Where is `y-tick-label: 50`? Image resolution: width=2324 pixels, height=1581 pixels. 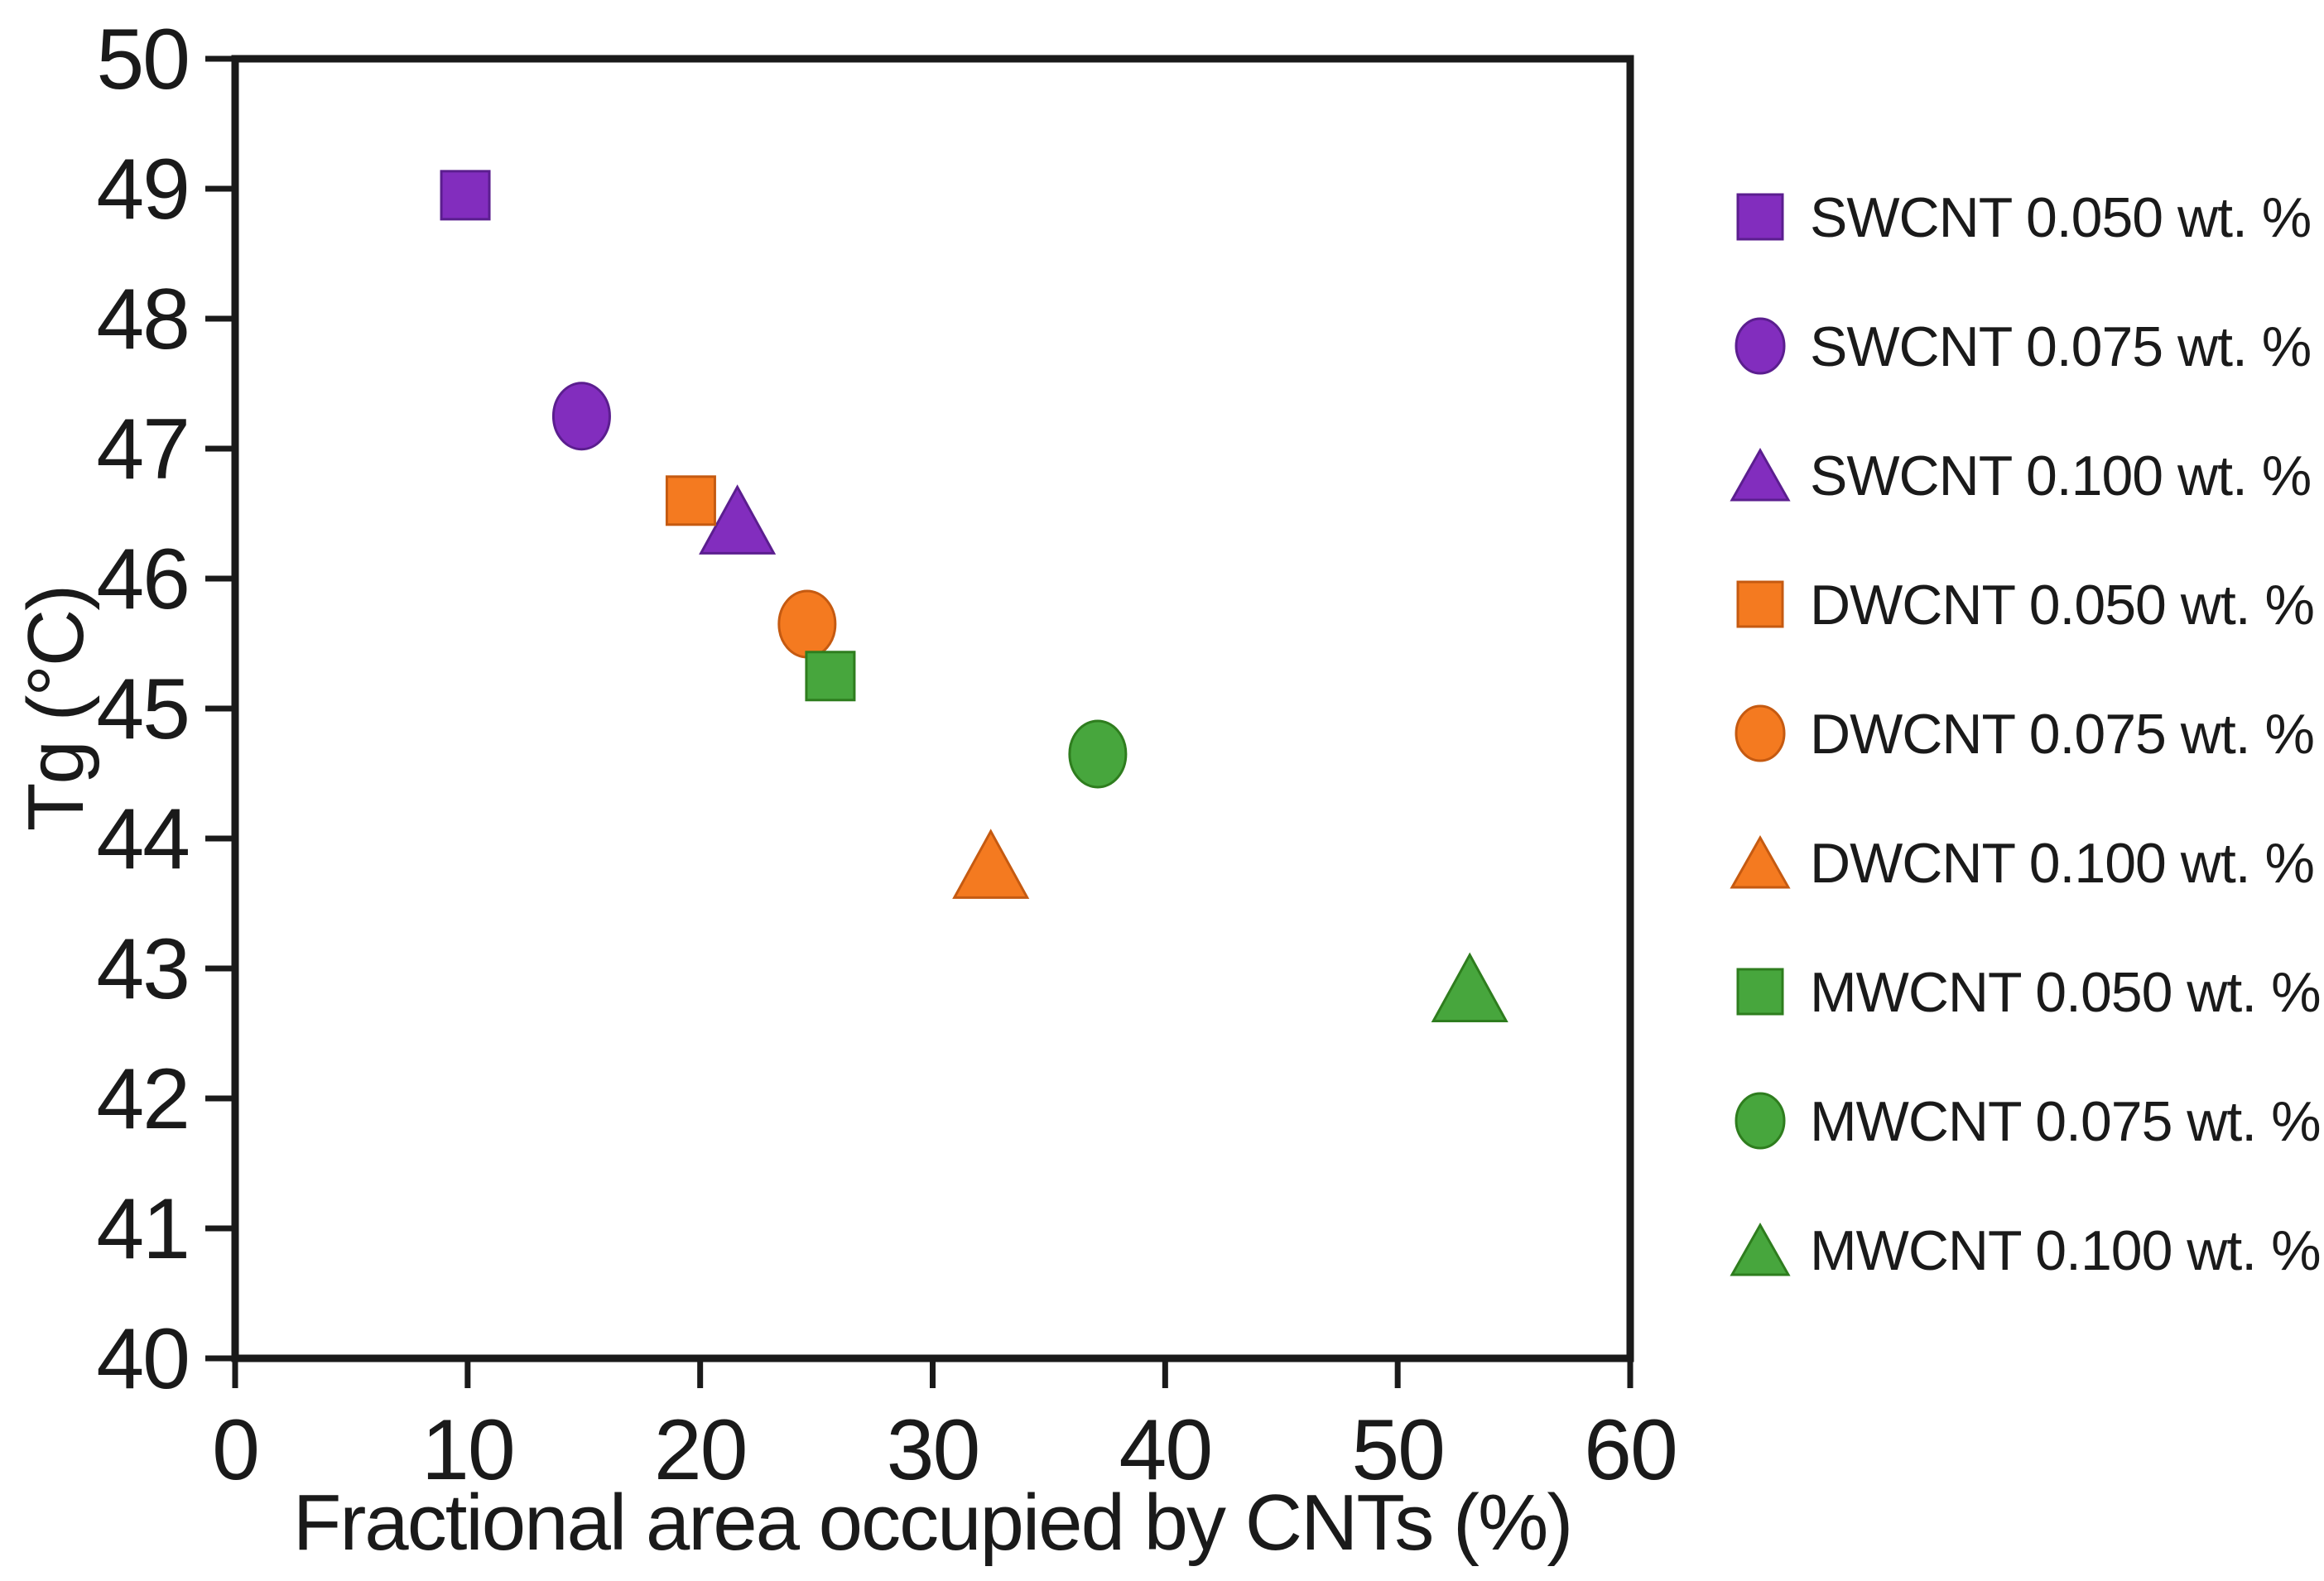 y-tick-label: 50 is located at coordinates (142, 60).